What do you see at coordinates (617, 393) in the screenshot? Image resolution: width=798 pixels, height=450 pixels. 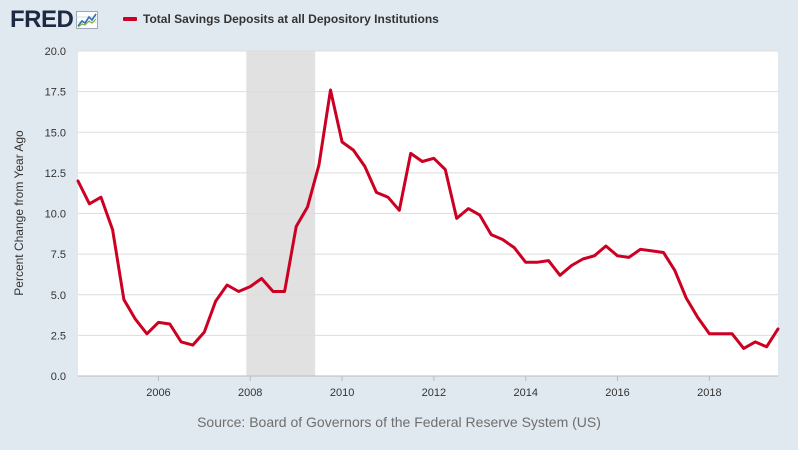 I see `x-tick-label: 2016` at bounding box center [617, 393].